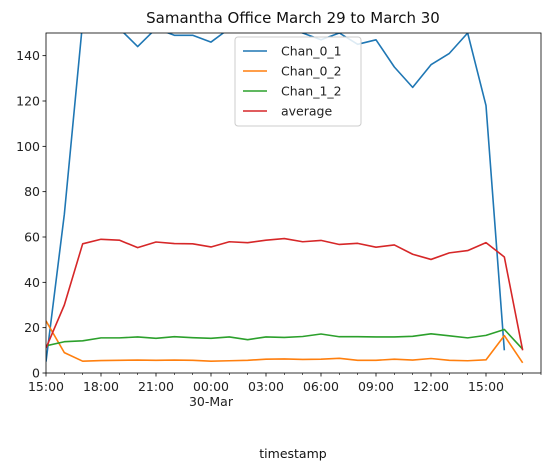 This screenshot has width=552, height=471. Describe the element at coordinates (28, 146) in the screenshot. I see `y-tick-label: 100` at that location.